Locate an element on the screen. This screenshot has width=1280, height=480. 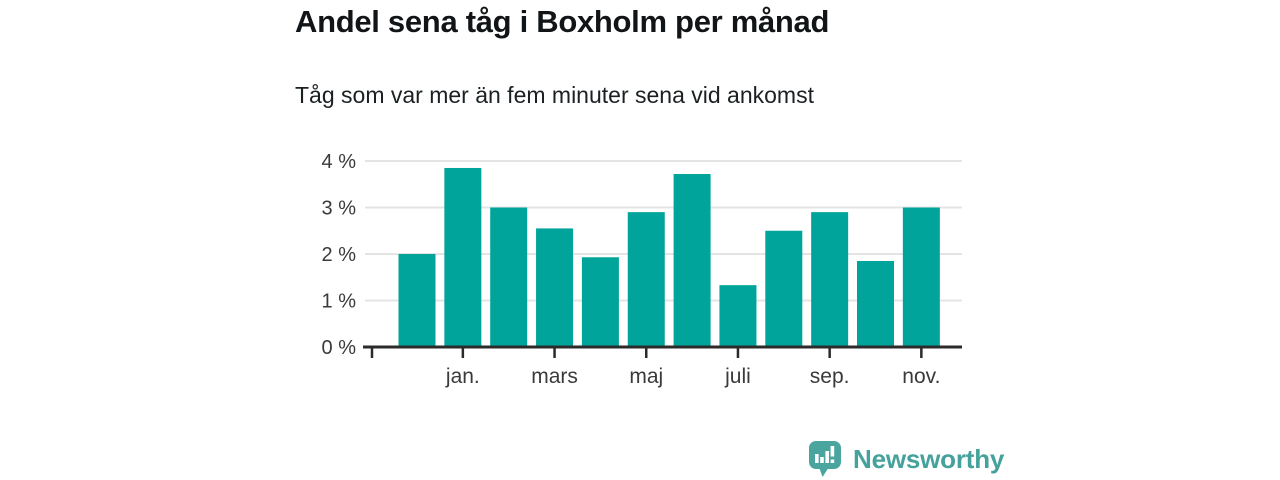
x-tick-label: maj is located at coordinates (646, 376).